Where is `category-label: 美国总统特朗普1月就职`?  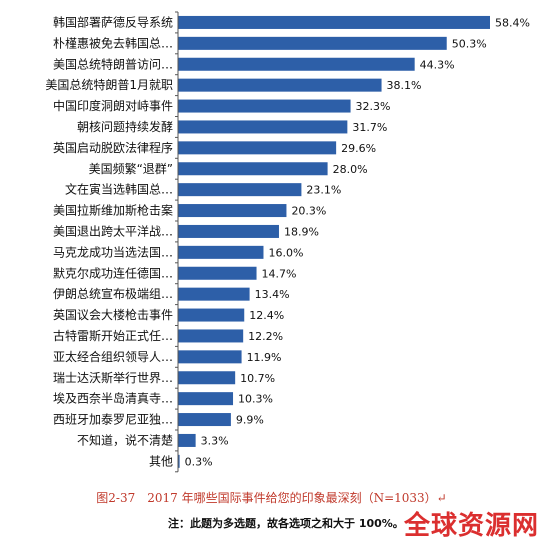
category-label: 美国总统特朗普1月就职 is located at coordinates (109, 84).